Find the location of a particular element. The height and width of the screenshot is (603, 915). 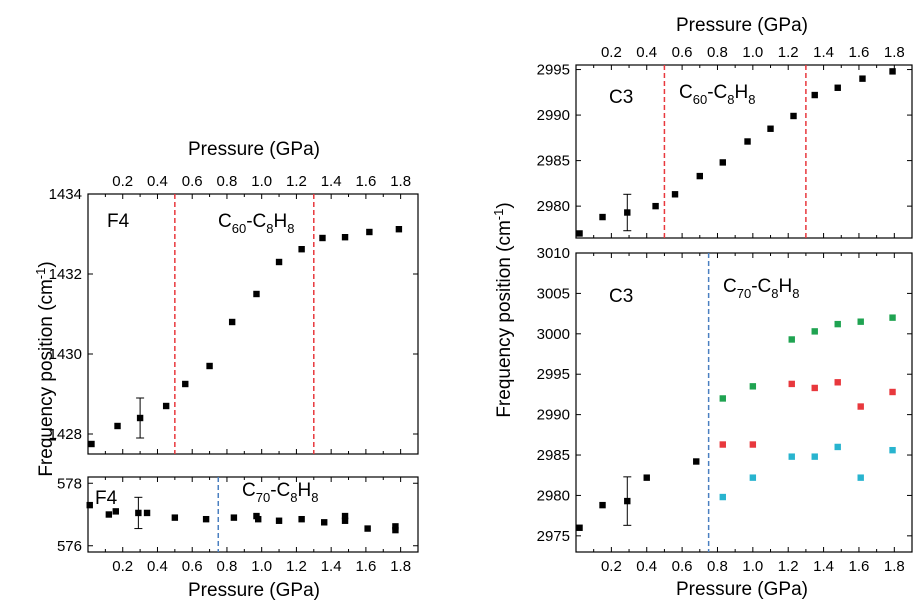

y-tick-label: 2975 is located at coordinates (553, 536).